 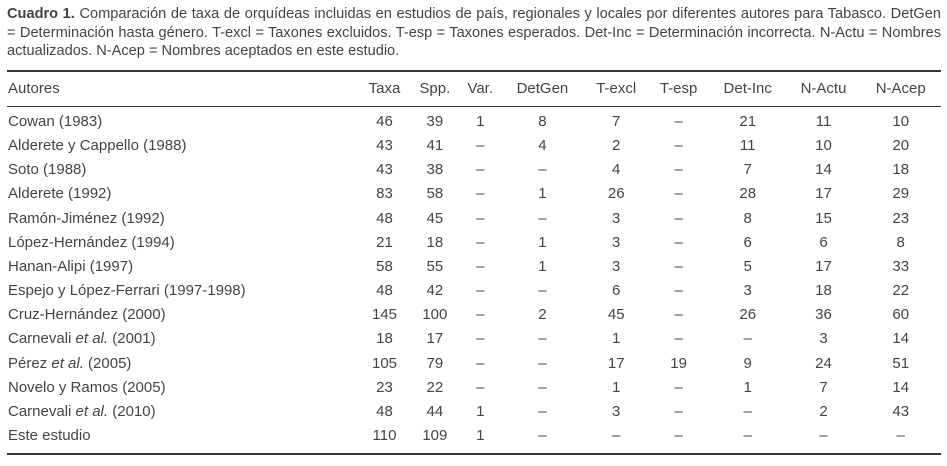 What do you see at coordinates (435, 121) in the screenshot?
I see `value-cell: 39` at bounding box center [435, 121].